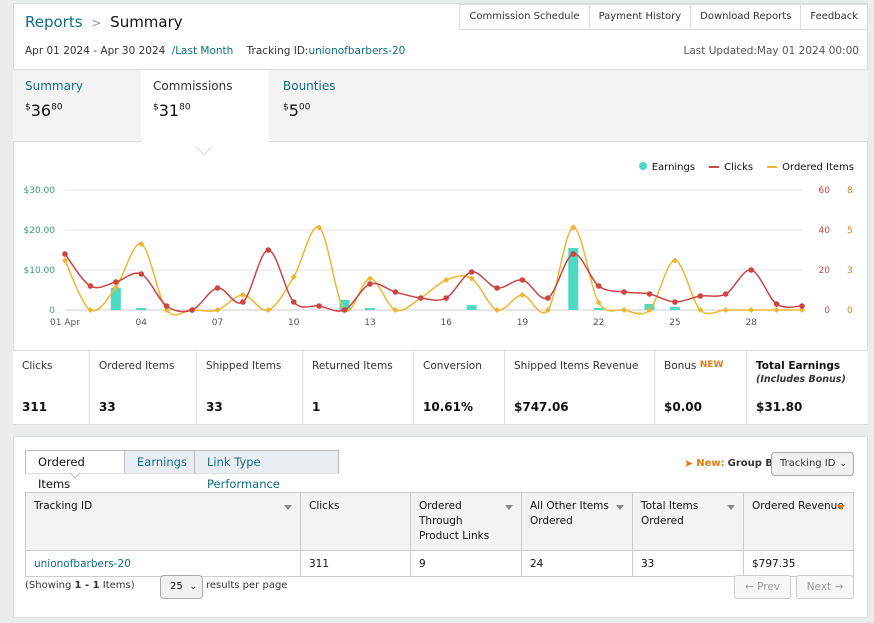  I want to click on tab-commissions: Commissions $3180, so click(205, 107).